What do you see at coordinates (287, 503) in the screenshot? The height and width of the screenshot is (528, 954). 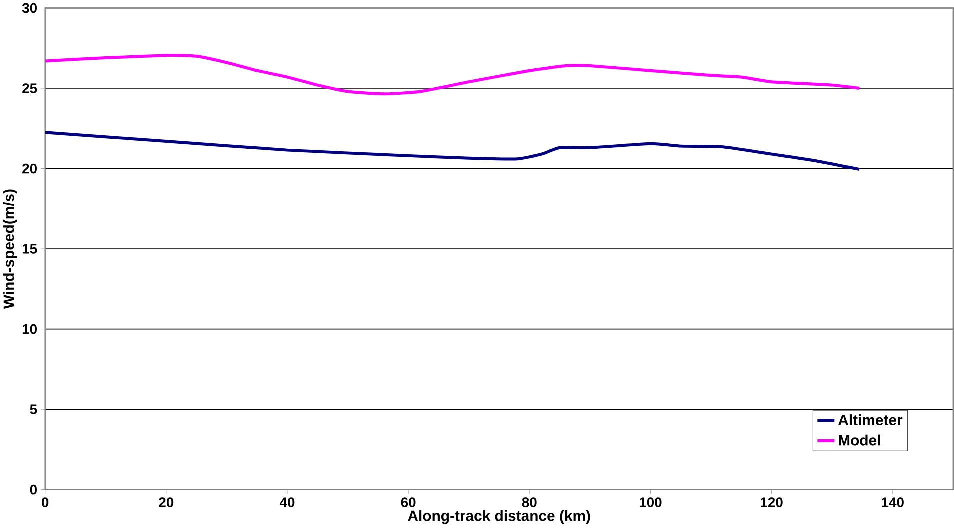 I see `x-tick-label: 40` at bounding box center [287, 503].